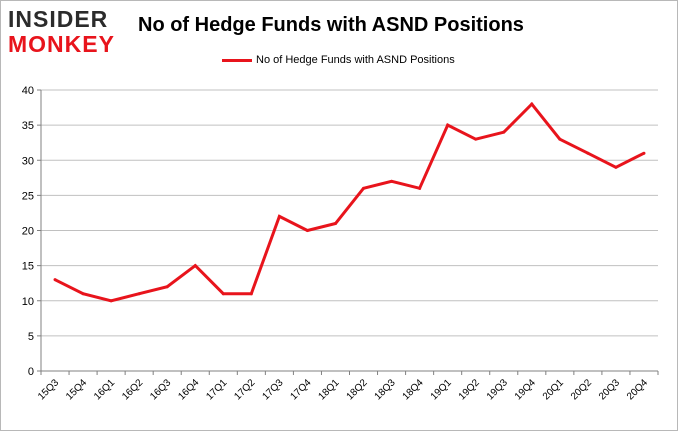  I want to click on logo-line-2: MONKEY, so click(61, 44).